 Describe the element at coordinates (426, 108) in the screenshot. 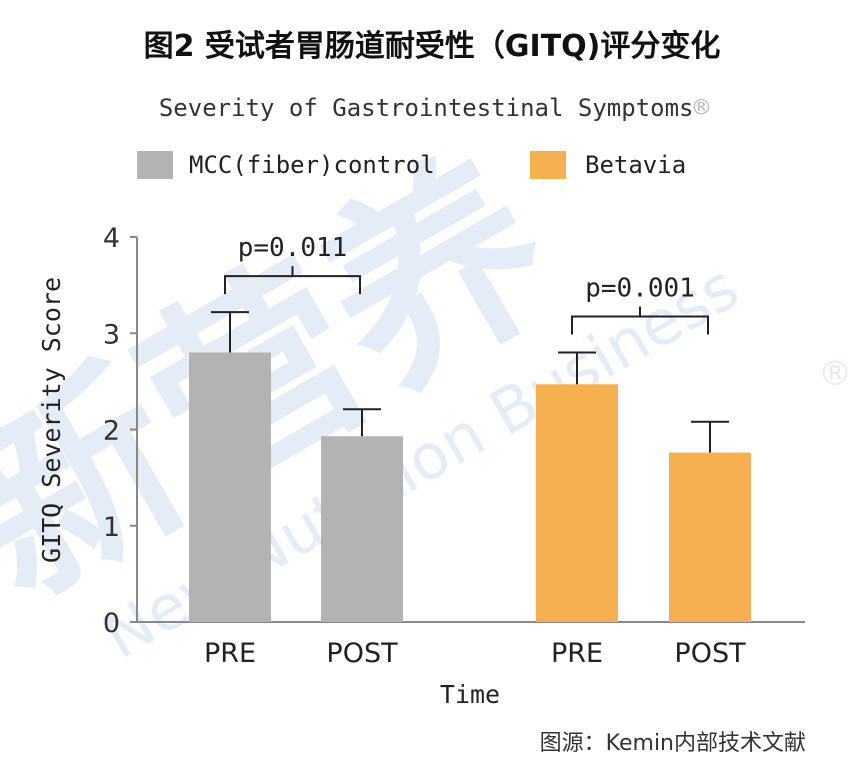

I see `chart-title-text: Severity of Gastrointestinal Symptoms` at that location.